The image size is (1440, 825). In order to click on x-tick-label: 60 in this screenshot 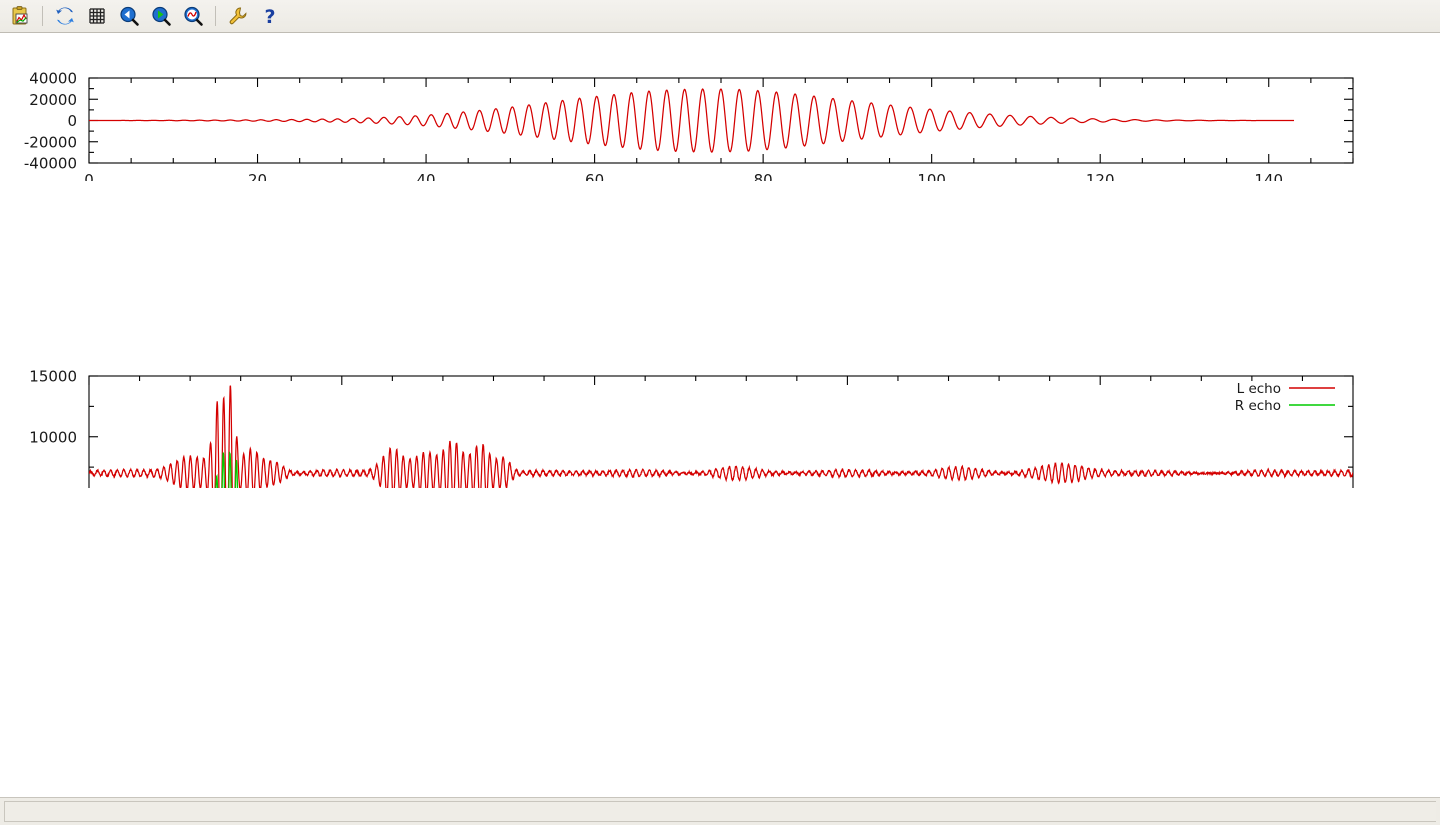, I will do `click(594, 176)`.